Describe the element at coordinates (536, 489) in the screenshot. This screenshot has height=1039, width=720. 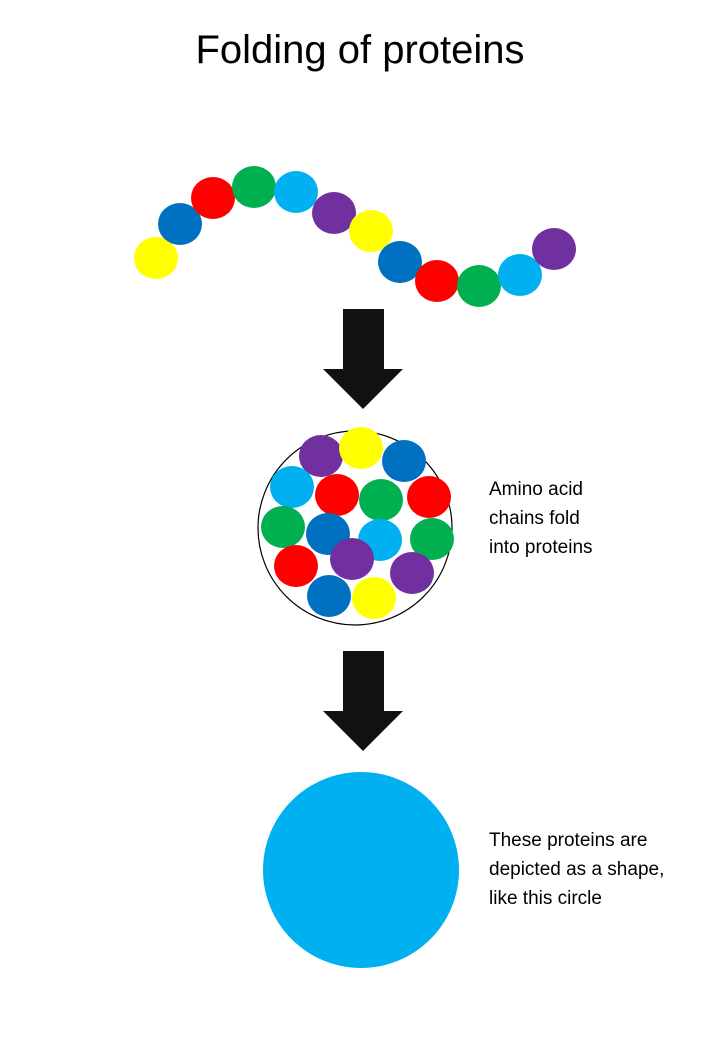
I see `caption-fold-line-1: Amino acid` at that location.